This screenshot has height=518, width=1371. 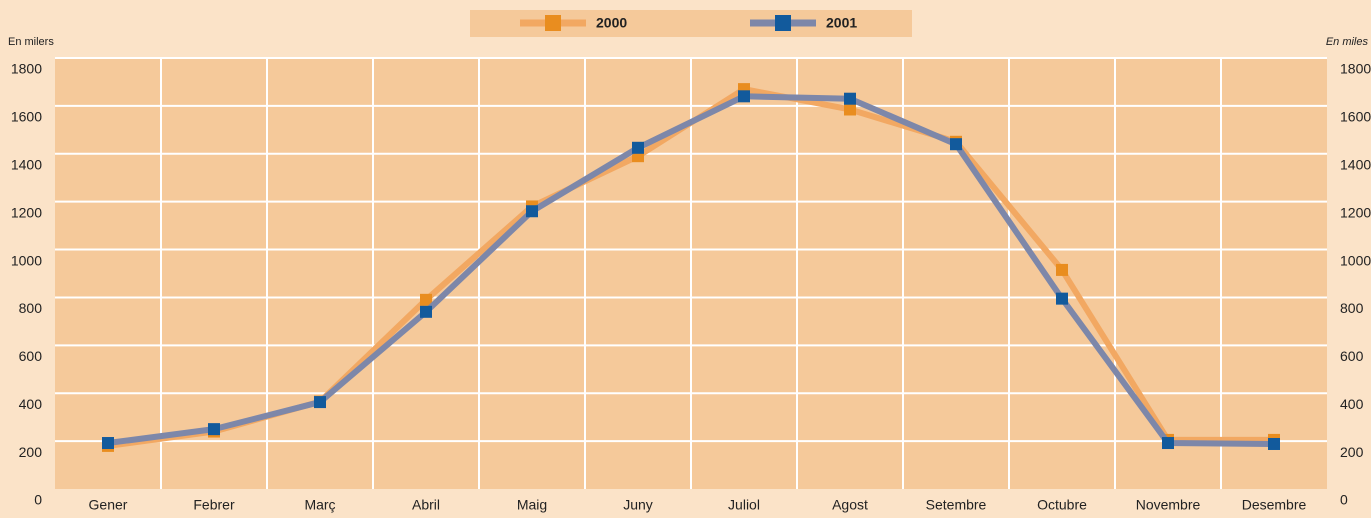 What do you see at coordinates (1352, 404) in the screenshot?
I see `y2-tick-label: 400` at bounding box center [1352, 404].